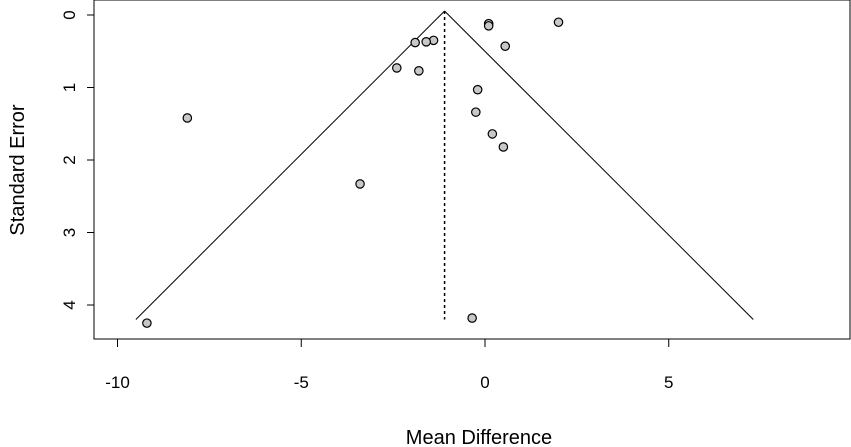  I want to click on y-axis: 0 1 2 3 4, so click(77, 160).